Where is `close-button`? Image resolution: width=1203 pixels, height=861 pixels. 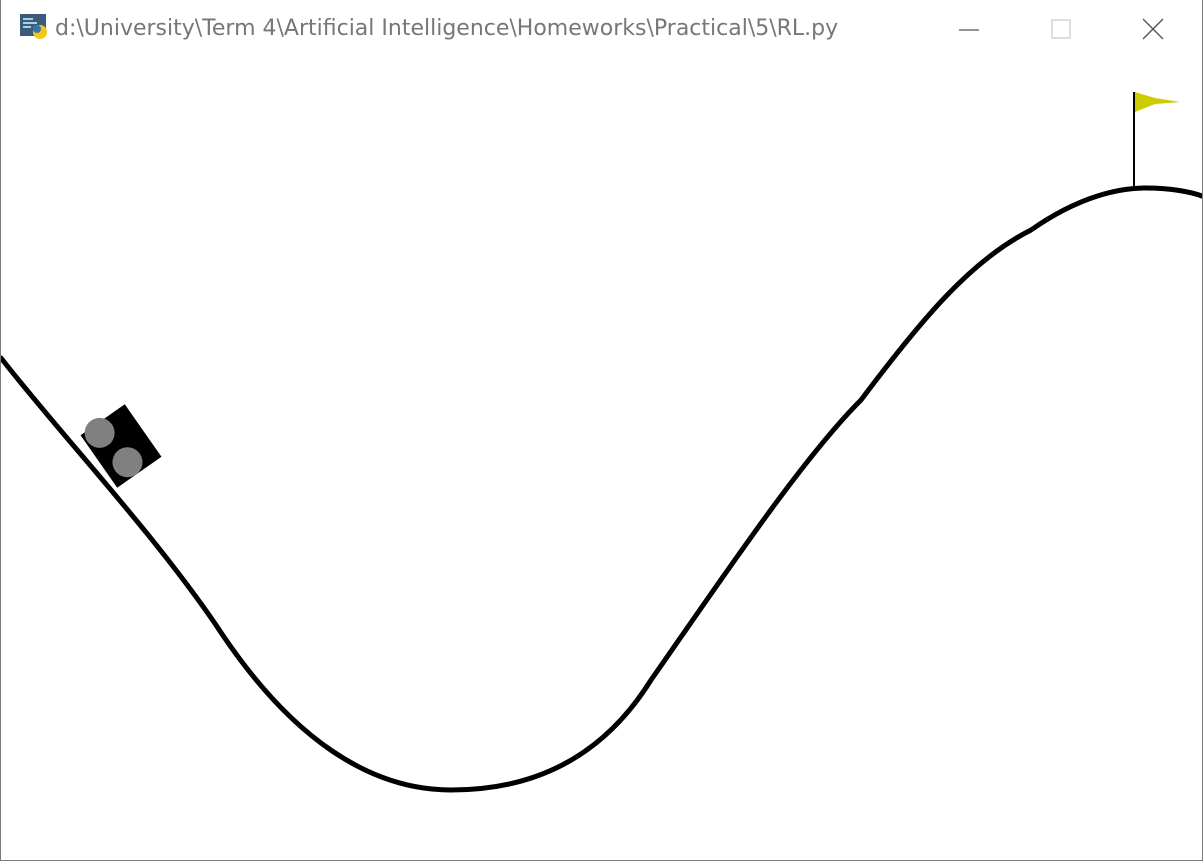
close-button is located at coordinates (1153, 28).